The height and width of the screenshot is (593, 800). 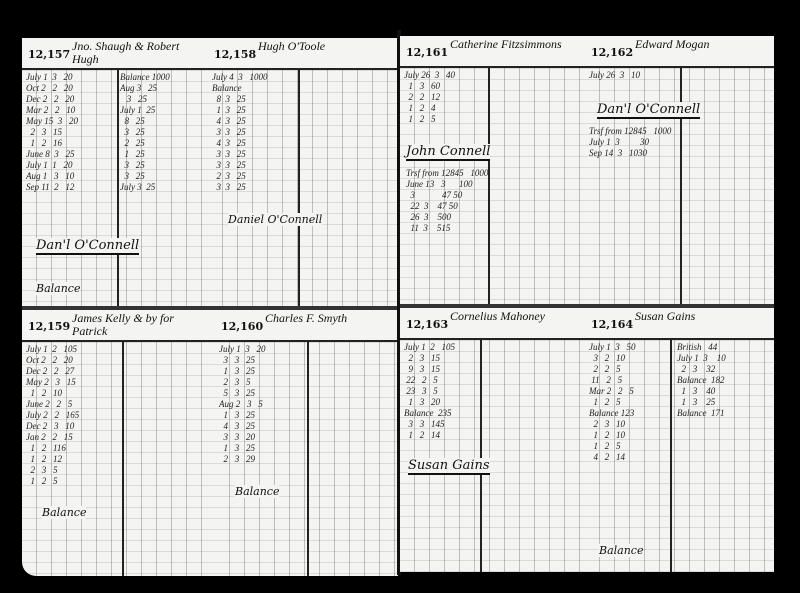 I want to click on account-name: Cornelius Mahoney, so click(x=497, y=316).